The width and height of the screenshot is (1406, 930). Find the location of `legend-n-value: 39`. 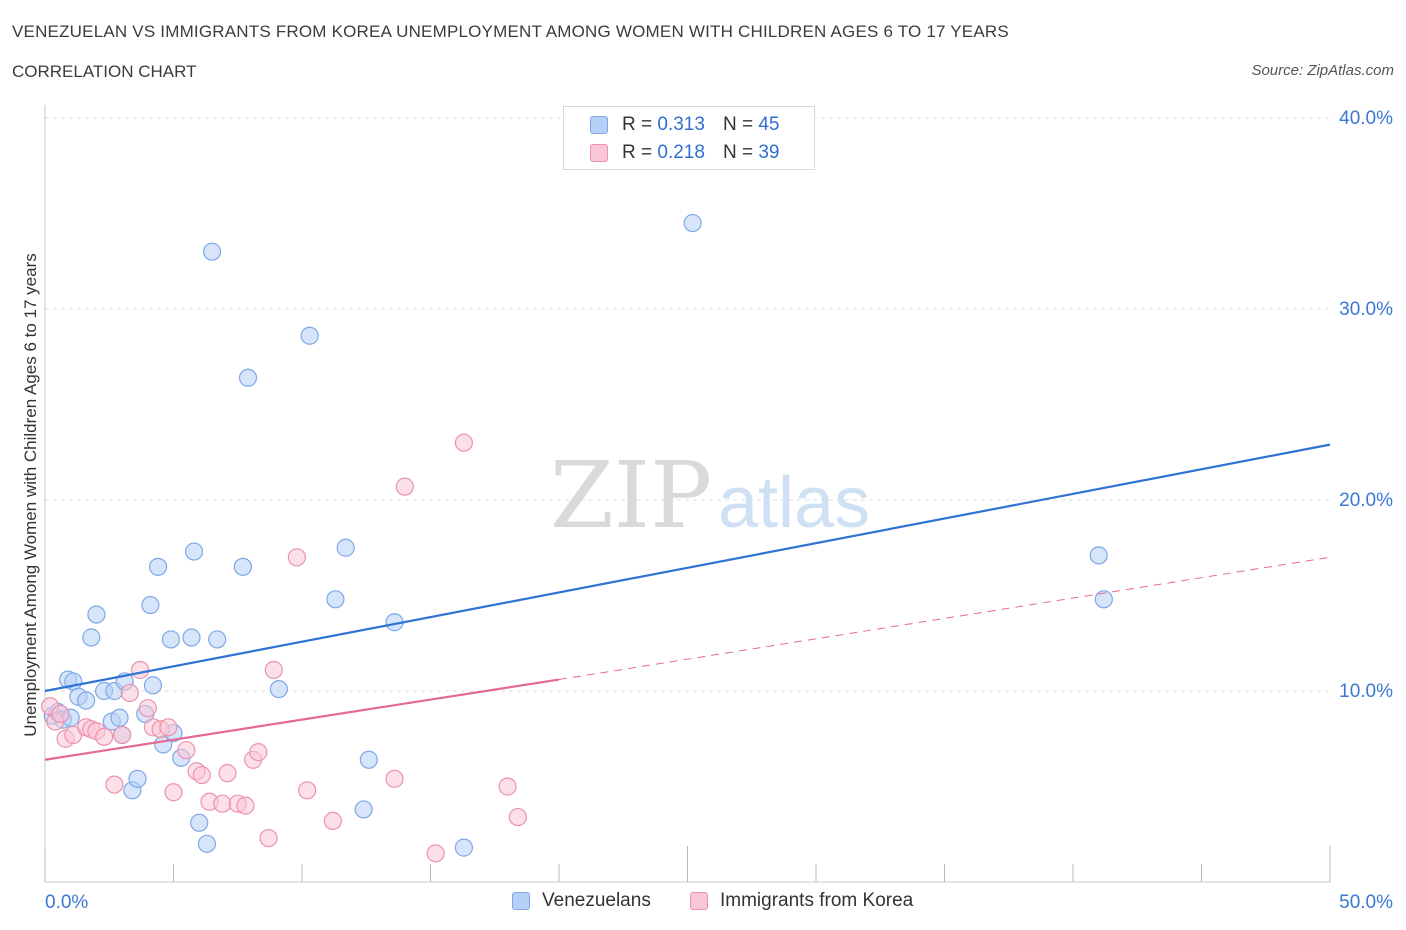

legend-n-value: 39 is located at coordinates (769, 152).